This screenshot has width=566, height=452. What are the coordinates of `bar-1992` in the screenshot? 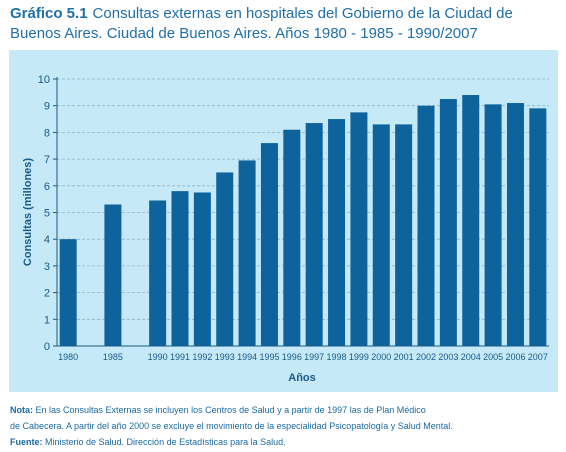 It's located at (202, 269).